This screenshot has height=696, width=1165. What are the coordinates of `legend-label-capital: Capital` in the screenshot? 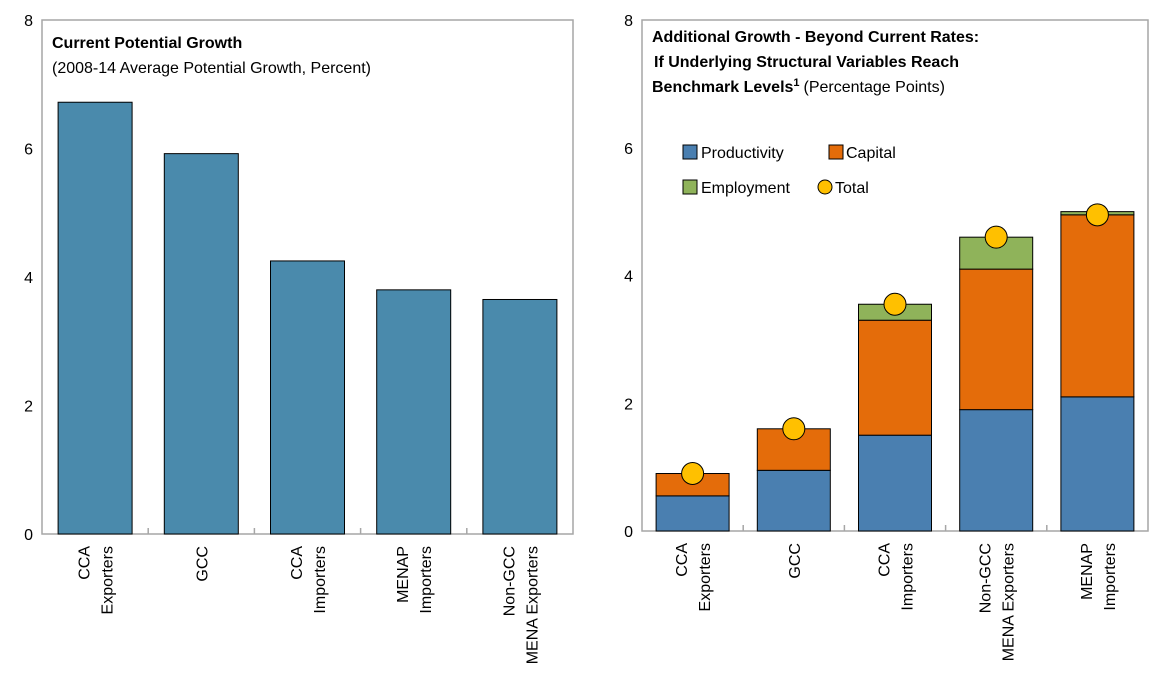 It's located at (871, 153).